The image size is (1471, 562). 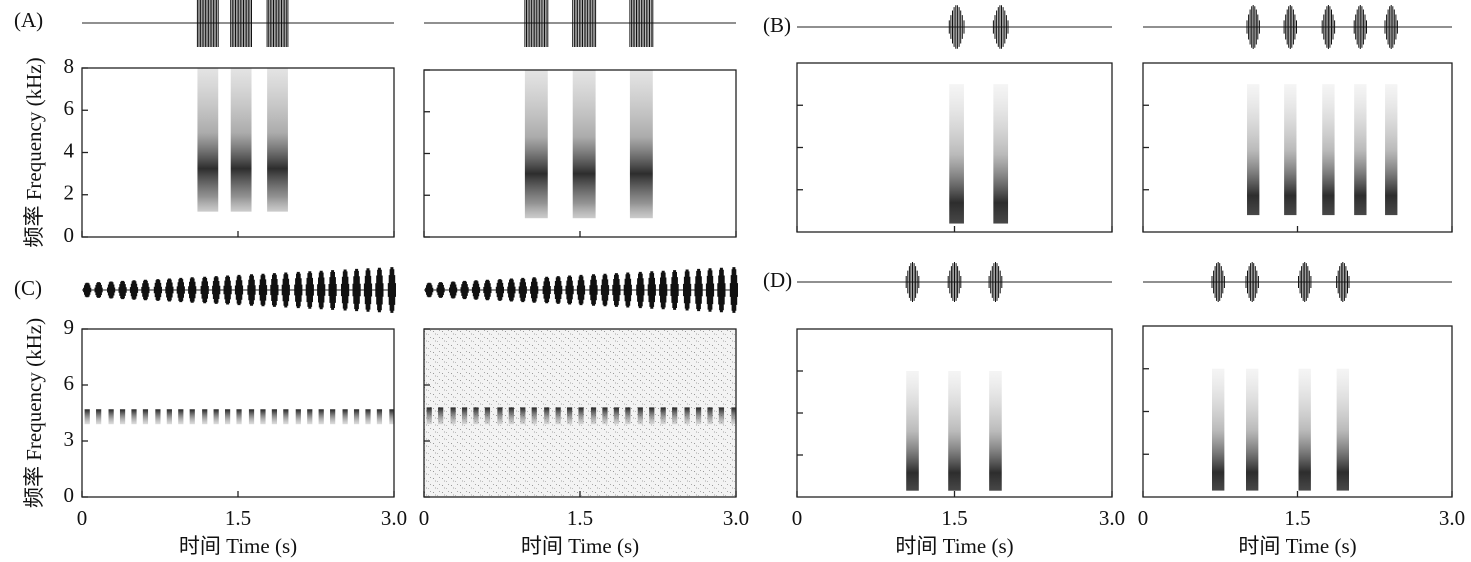 I want to click on y-tick-label: 4, so click(x=69, y=150).